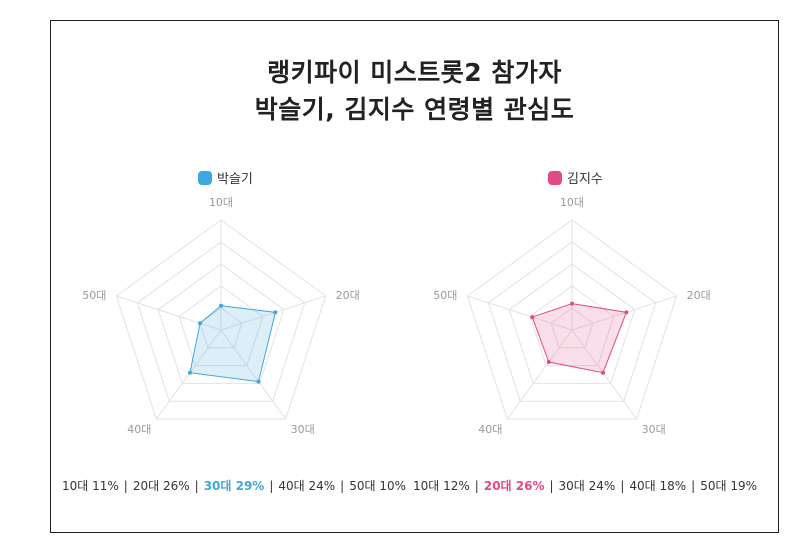  Describe the element at coordinates (658, 486) in the screenshot. I see `summary-right-3: 40대 18%` at that location.